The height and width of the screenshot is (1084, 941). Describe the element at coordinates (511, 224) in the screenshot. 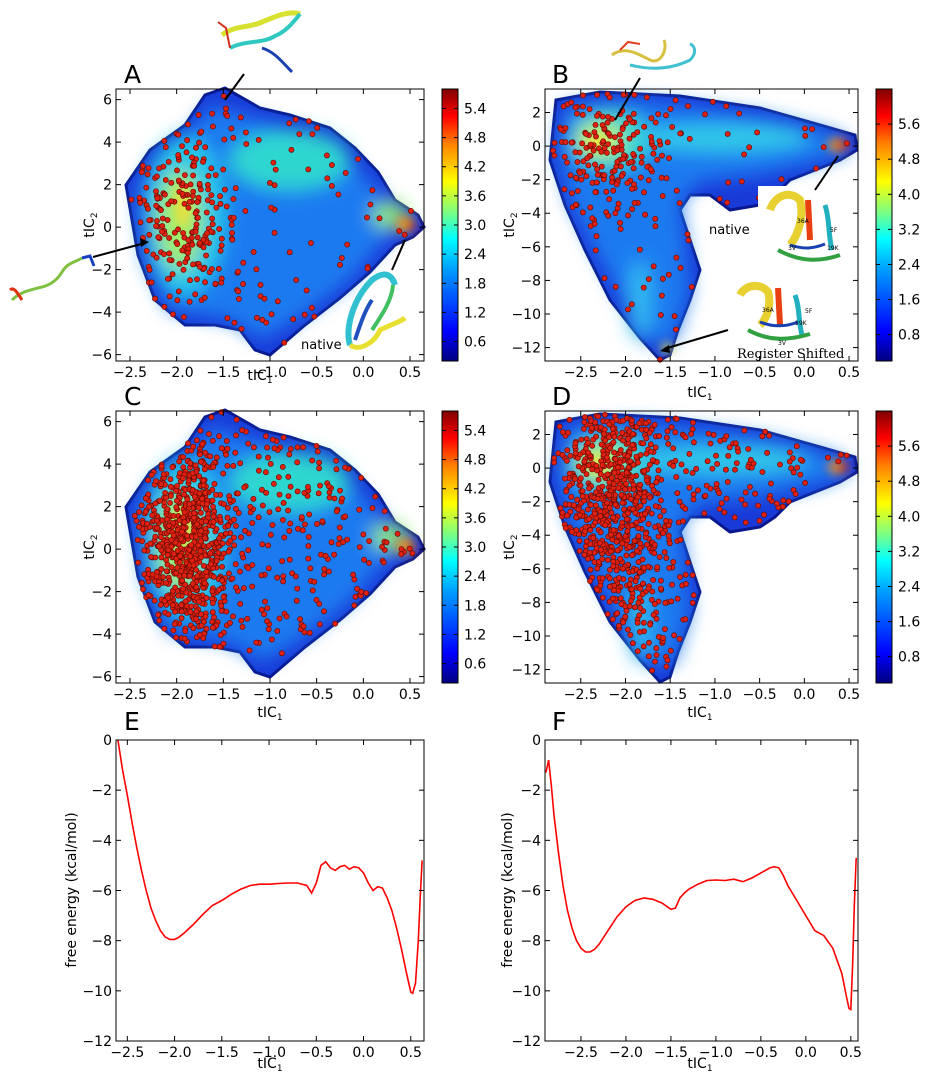

I see `panel-b-ylabel: tIC2` at that location.